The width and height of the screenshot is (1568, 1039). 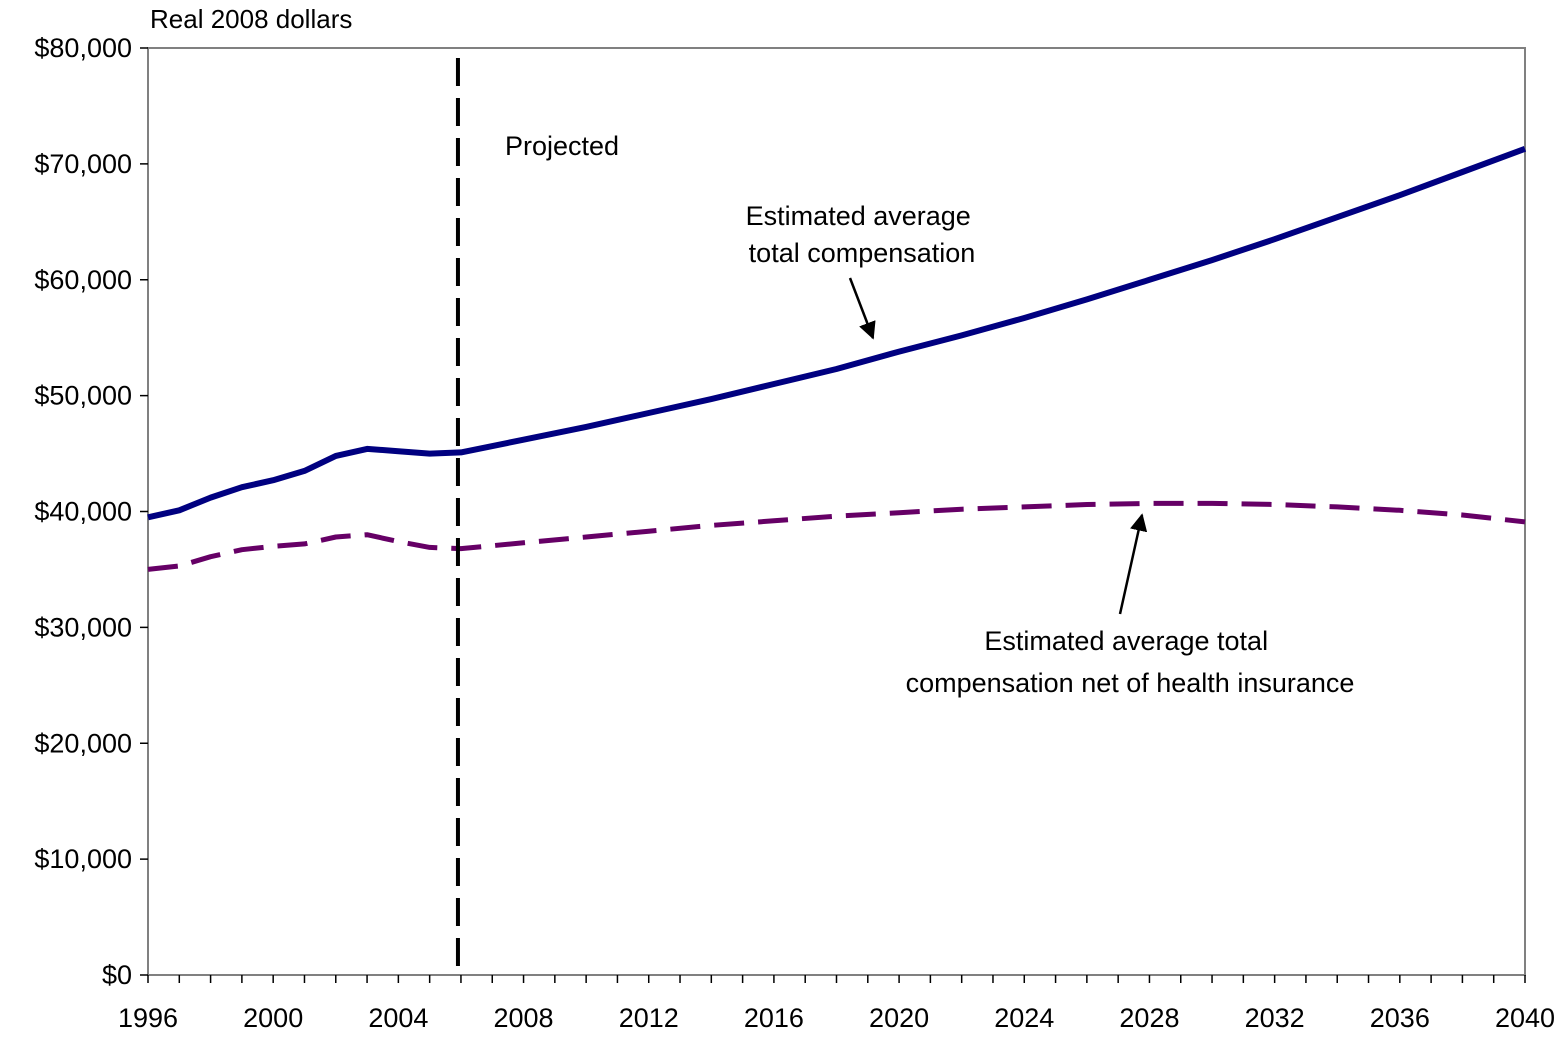 I want to click on net-annotation-line-1: Estimated average total, so click(x=1126, y=641).